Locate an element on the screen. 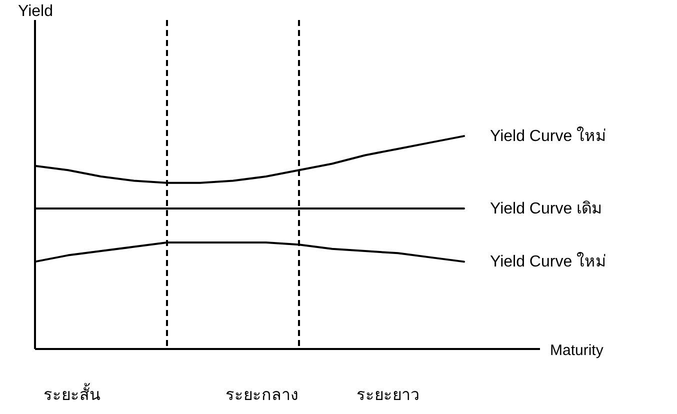 This screenshot has width=677, height=414. annotation: ระยะยาว is located at coordinates (388, 395).